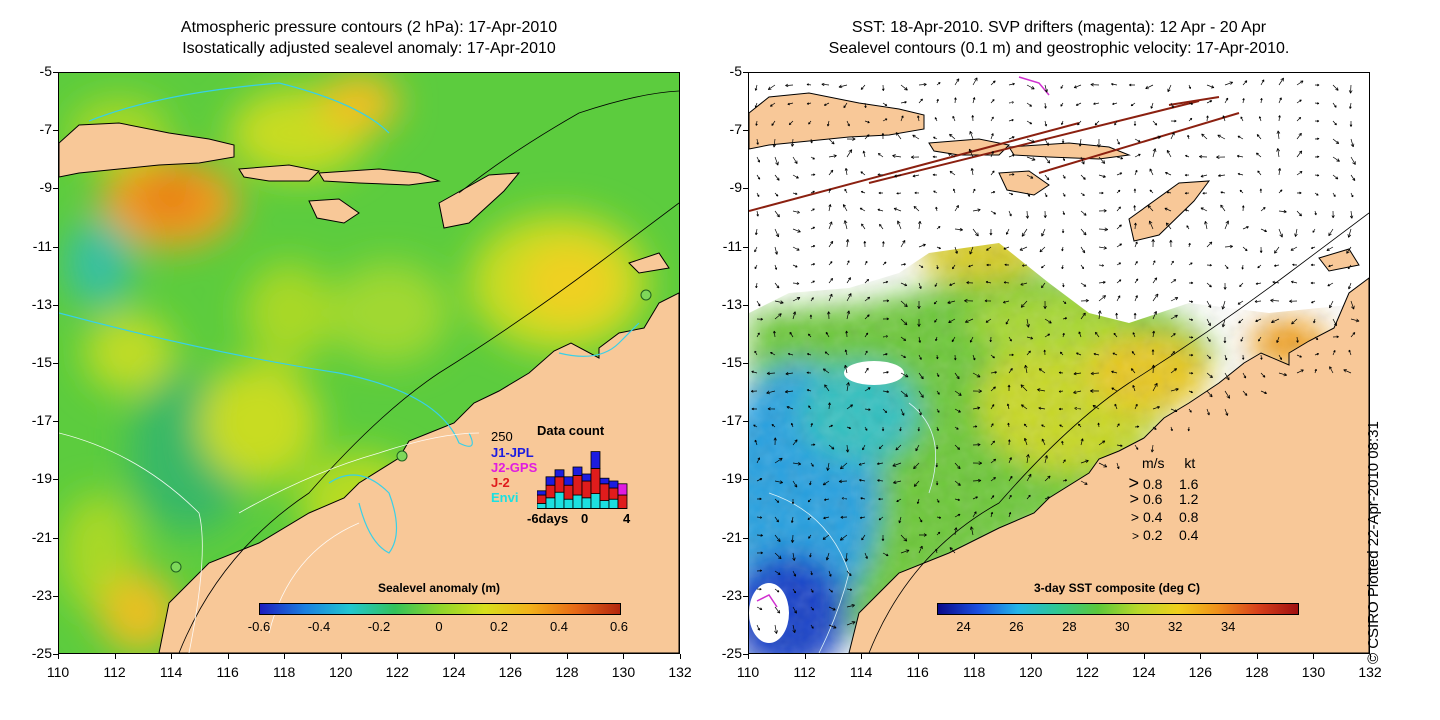 This screenshot has height=720, width=1440. Describe the element at coordinates (41, 653) in the screenshot. I see `y-tick-label: -25` at that location.